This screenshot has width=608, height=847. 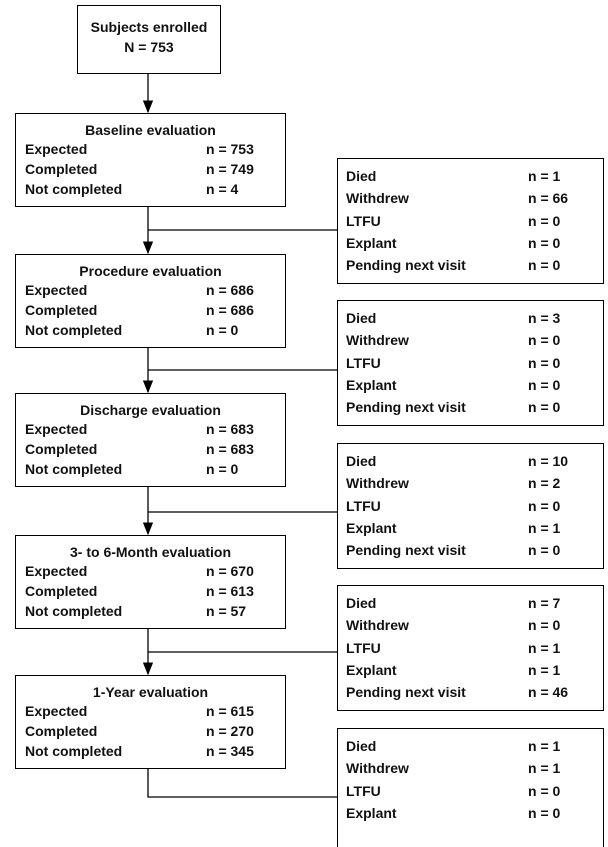 I want to click on row-value: n = 46, so click(x=548, y=692).